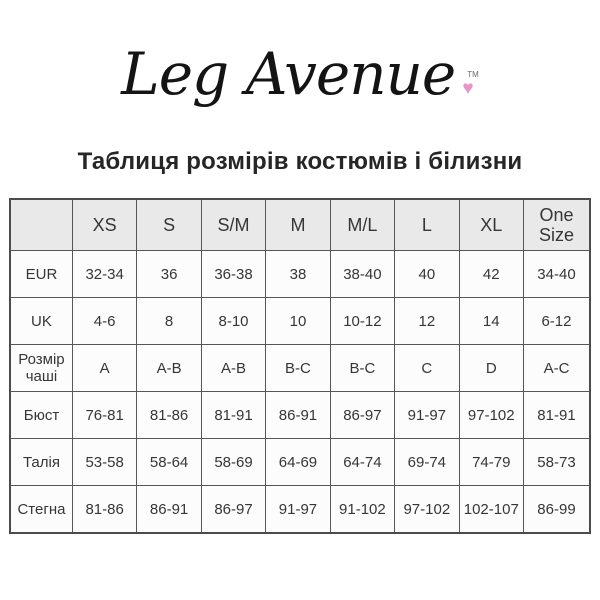 This screenshot has height=600, width=600. What do you see at coordinates (362, 224) in the screenshot?
I see `column-header-cell: M/L` at bounding box center [362, 224].